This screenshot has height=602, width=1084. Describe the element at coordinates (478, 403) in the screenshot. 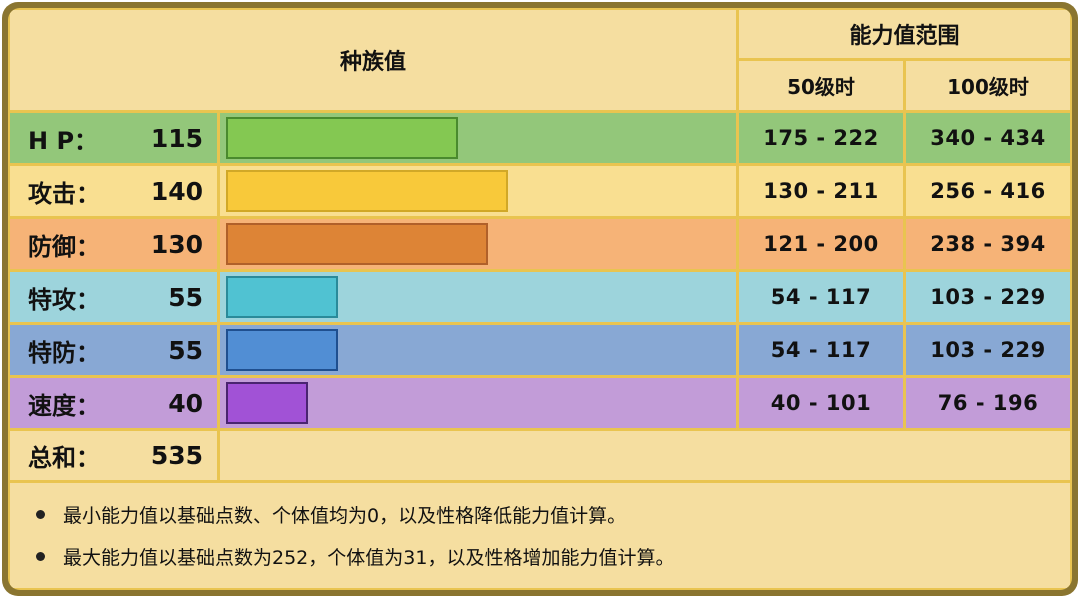

I see `stat-bar-cell-speed` at that location.